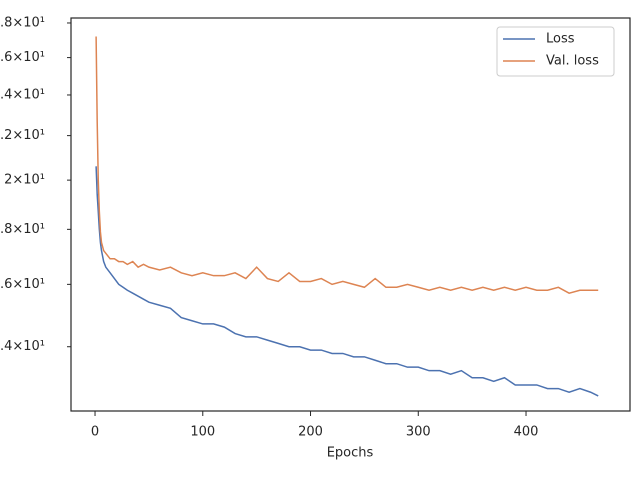 The image size is (640, 480). Describe the element at coordinates (572, 61) in the screenshot. I see `legend-label: Val. loss` at that location.